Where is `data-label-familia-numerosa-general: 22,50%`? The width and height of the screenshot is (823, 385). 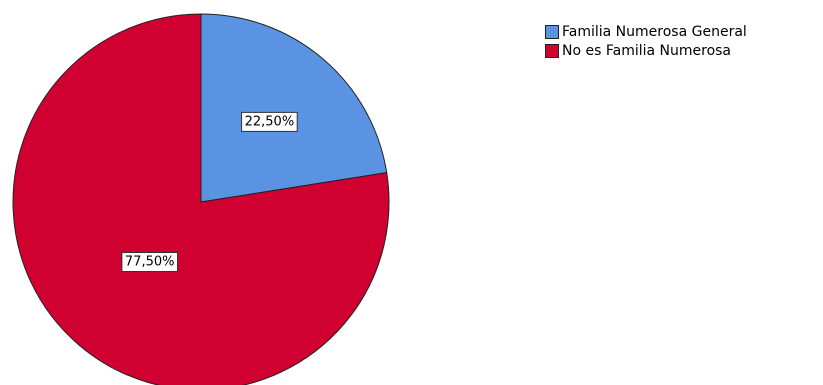
data-label-familia-numerosa-general: 22,50% is located at coordinates (269, 121).